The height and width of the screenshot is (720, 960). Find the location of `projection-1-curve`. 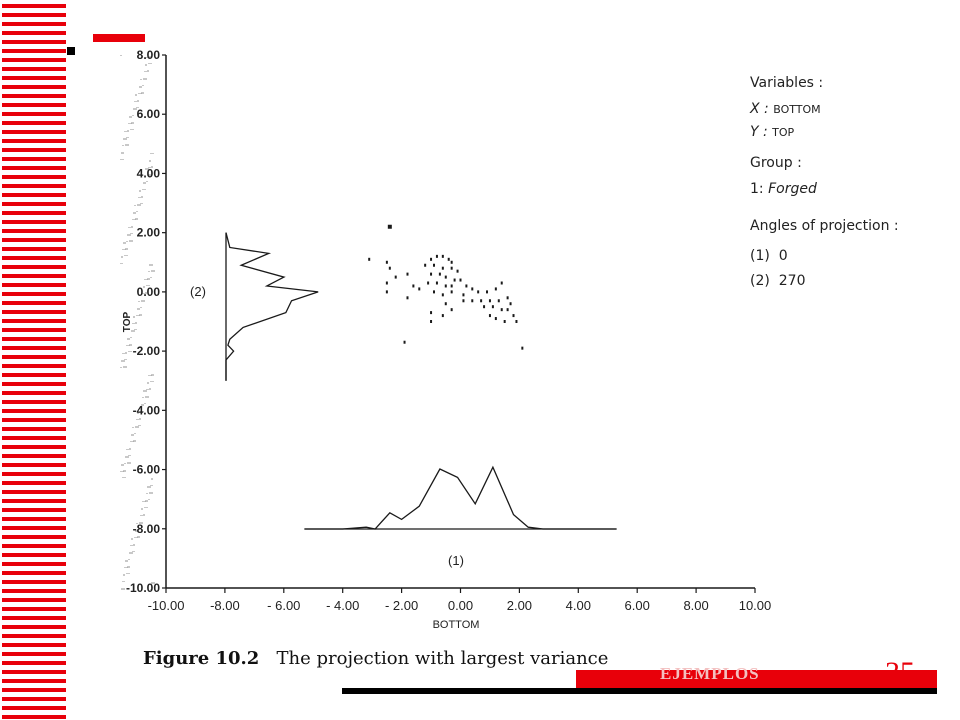

projection-1-curve is located at coordinates (460, 497).